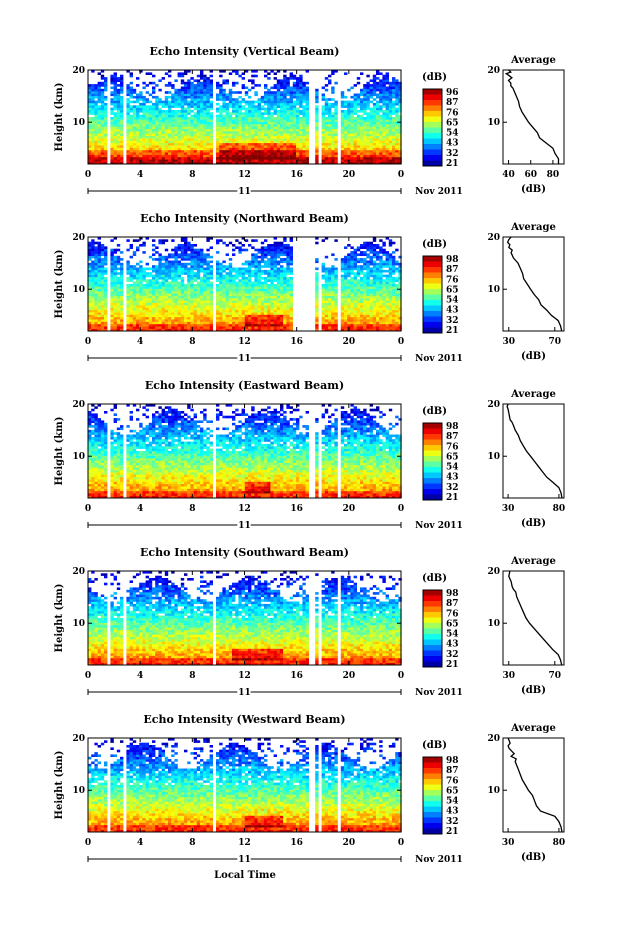 This screenshot has height=934, width=620. What do you see at coordinates (452, 93) in the screenshot?
I see `colorbar-tick-label: 96` at bounding box center [452, 93].